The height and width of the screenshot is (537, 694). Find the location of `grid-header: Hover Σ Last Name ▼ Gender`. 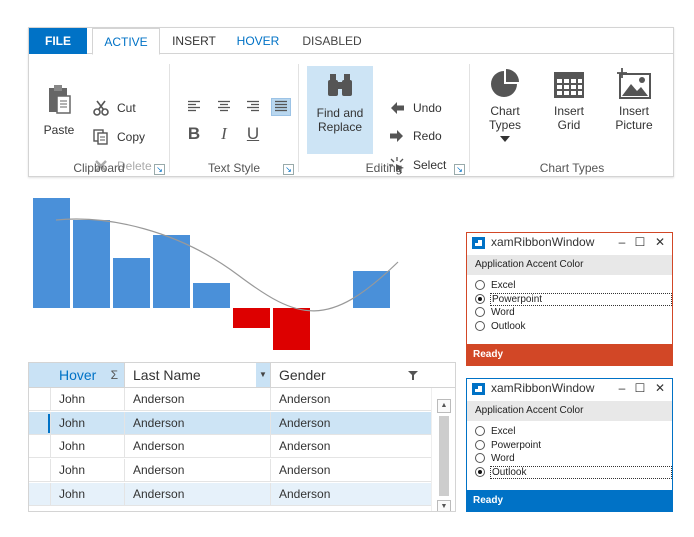

grid-header: Hover Σ Last Name ▼ Gender is located at coordinates (242, 375).